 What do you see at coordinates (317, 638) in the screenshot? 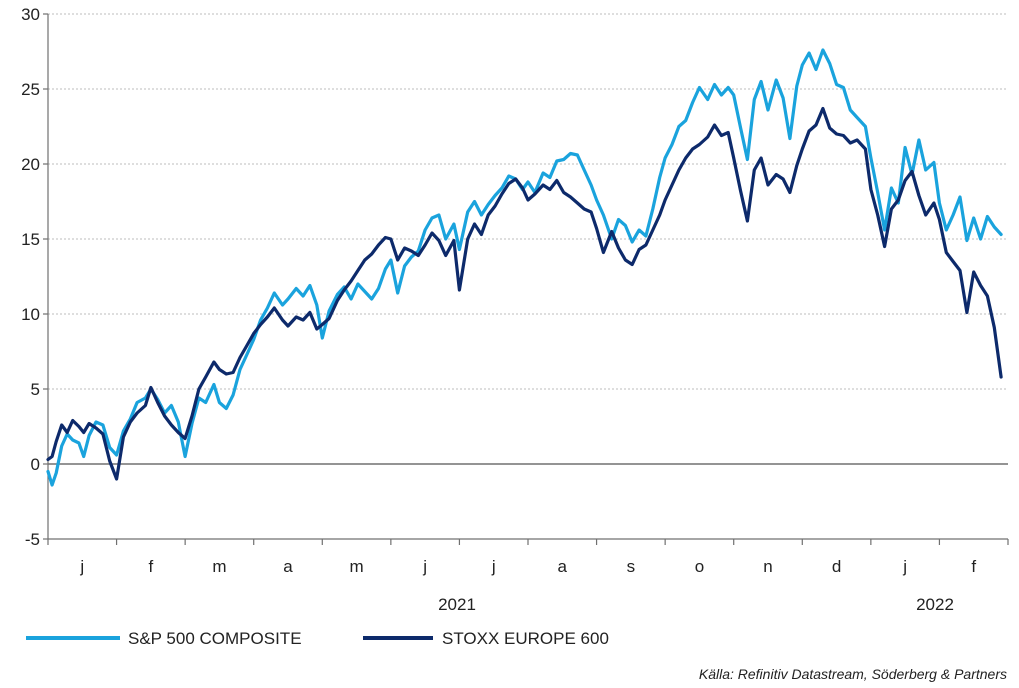
I see `legend: S&P 500 COMPOSITE STOXX EUROPE 600` at bounding box center [317, 638].